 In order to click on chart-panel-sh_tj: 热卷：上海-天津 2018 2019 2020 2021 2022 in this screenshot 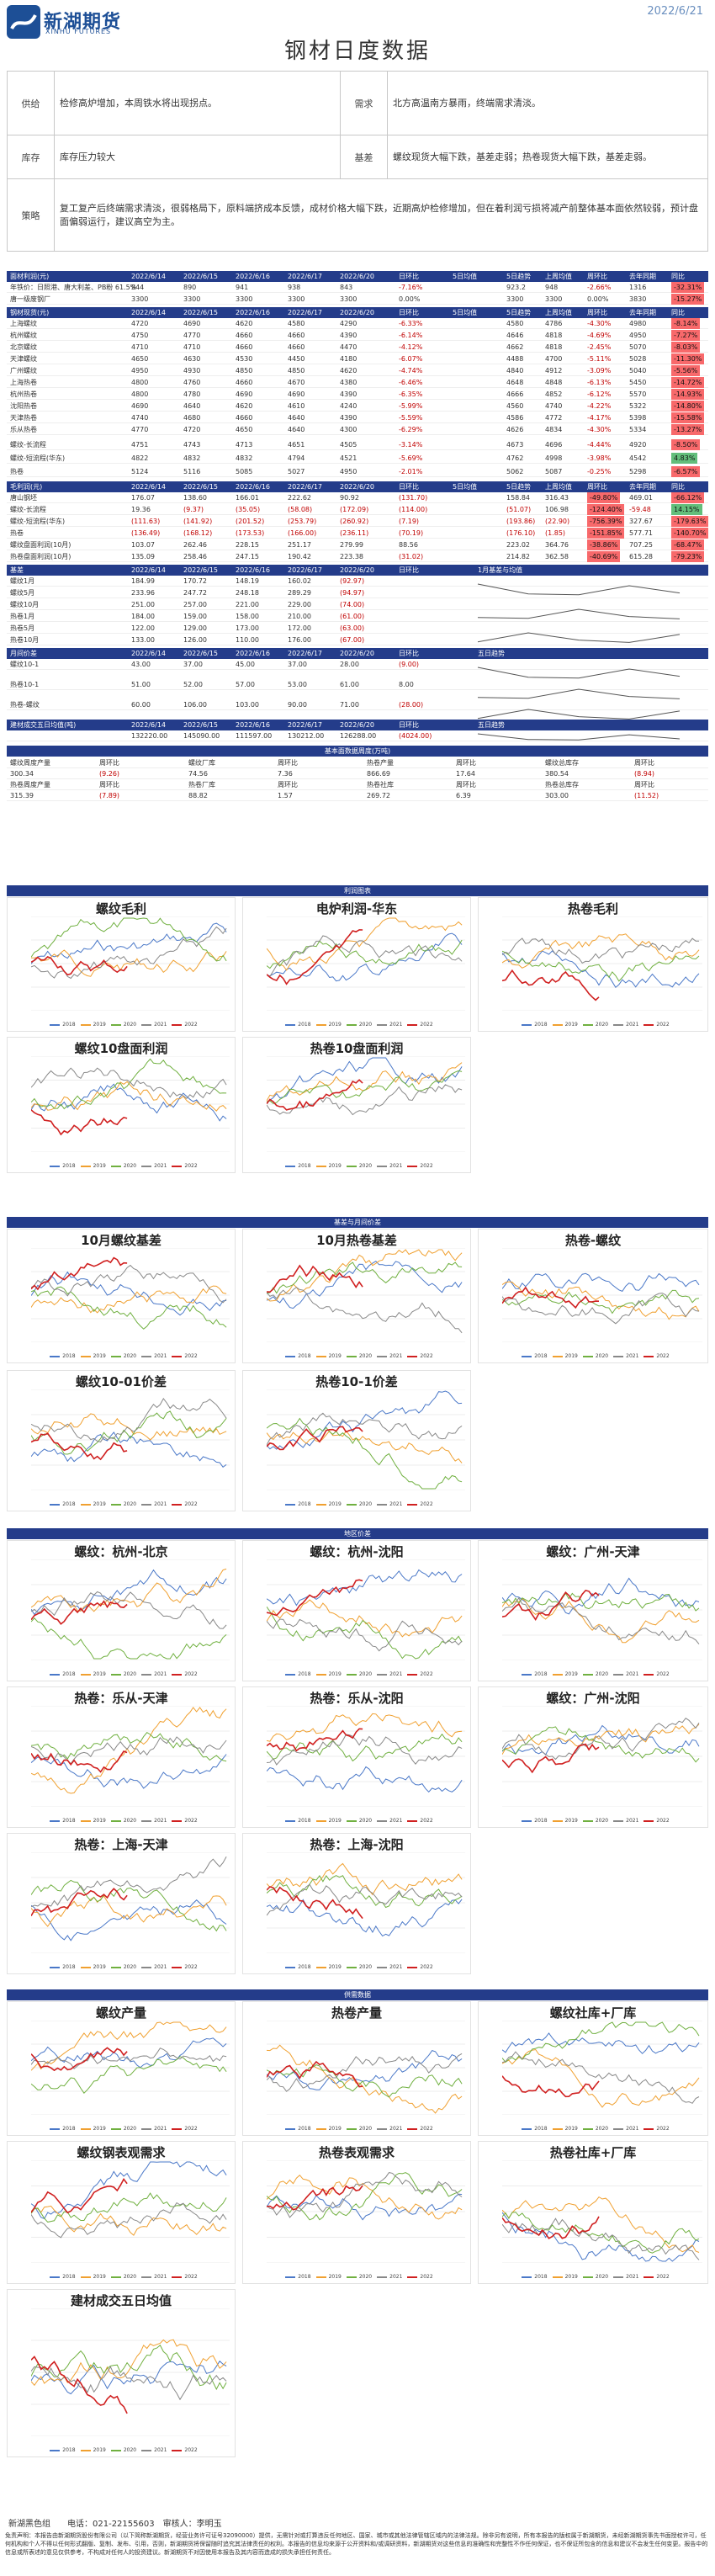, I will do `click(121, 1903)`.